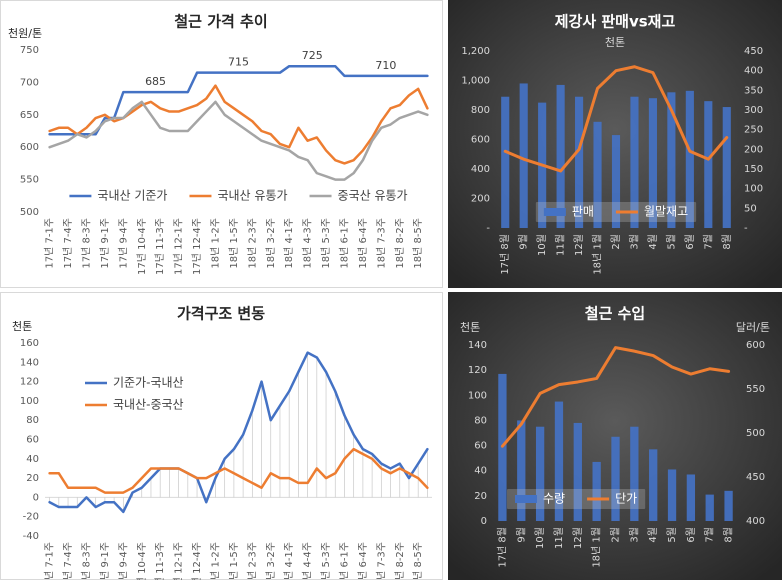  Describe the element at coordinates (526, 499) in the screenshot. I see `legend-swatch` at that location.